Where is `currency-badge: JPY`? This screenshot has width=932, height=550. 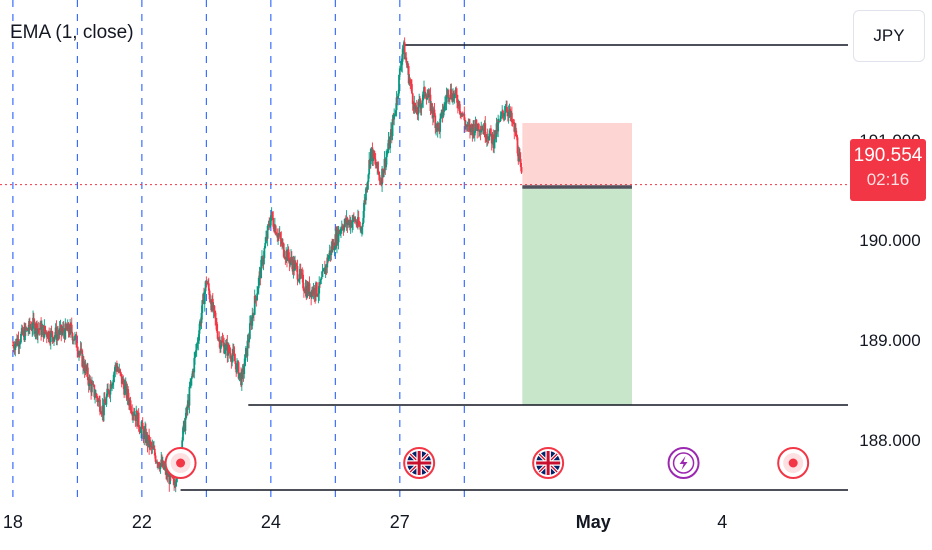
currency-badge: JPY is located at coordinates (889, 36).